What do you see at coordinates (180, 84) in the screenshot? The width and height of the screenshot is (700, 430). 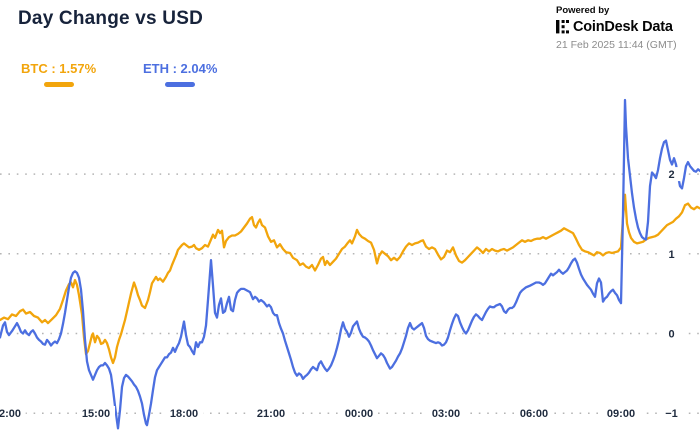 I see `eth-color-swatch` at bounding box center [180, 84].